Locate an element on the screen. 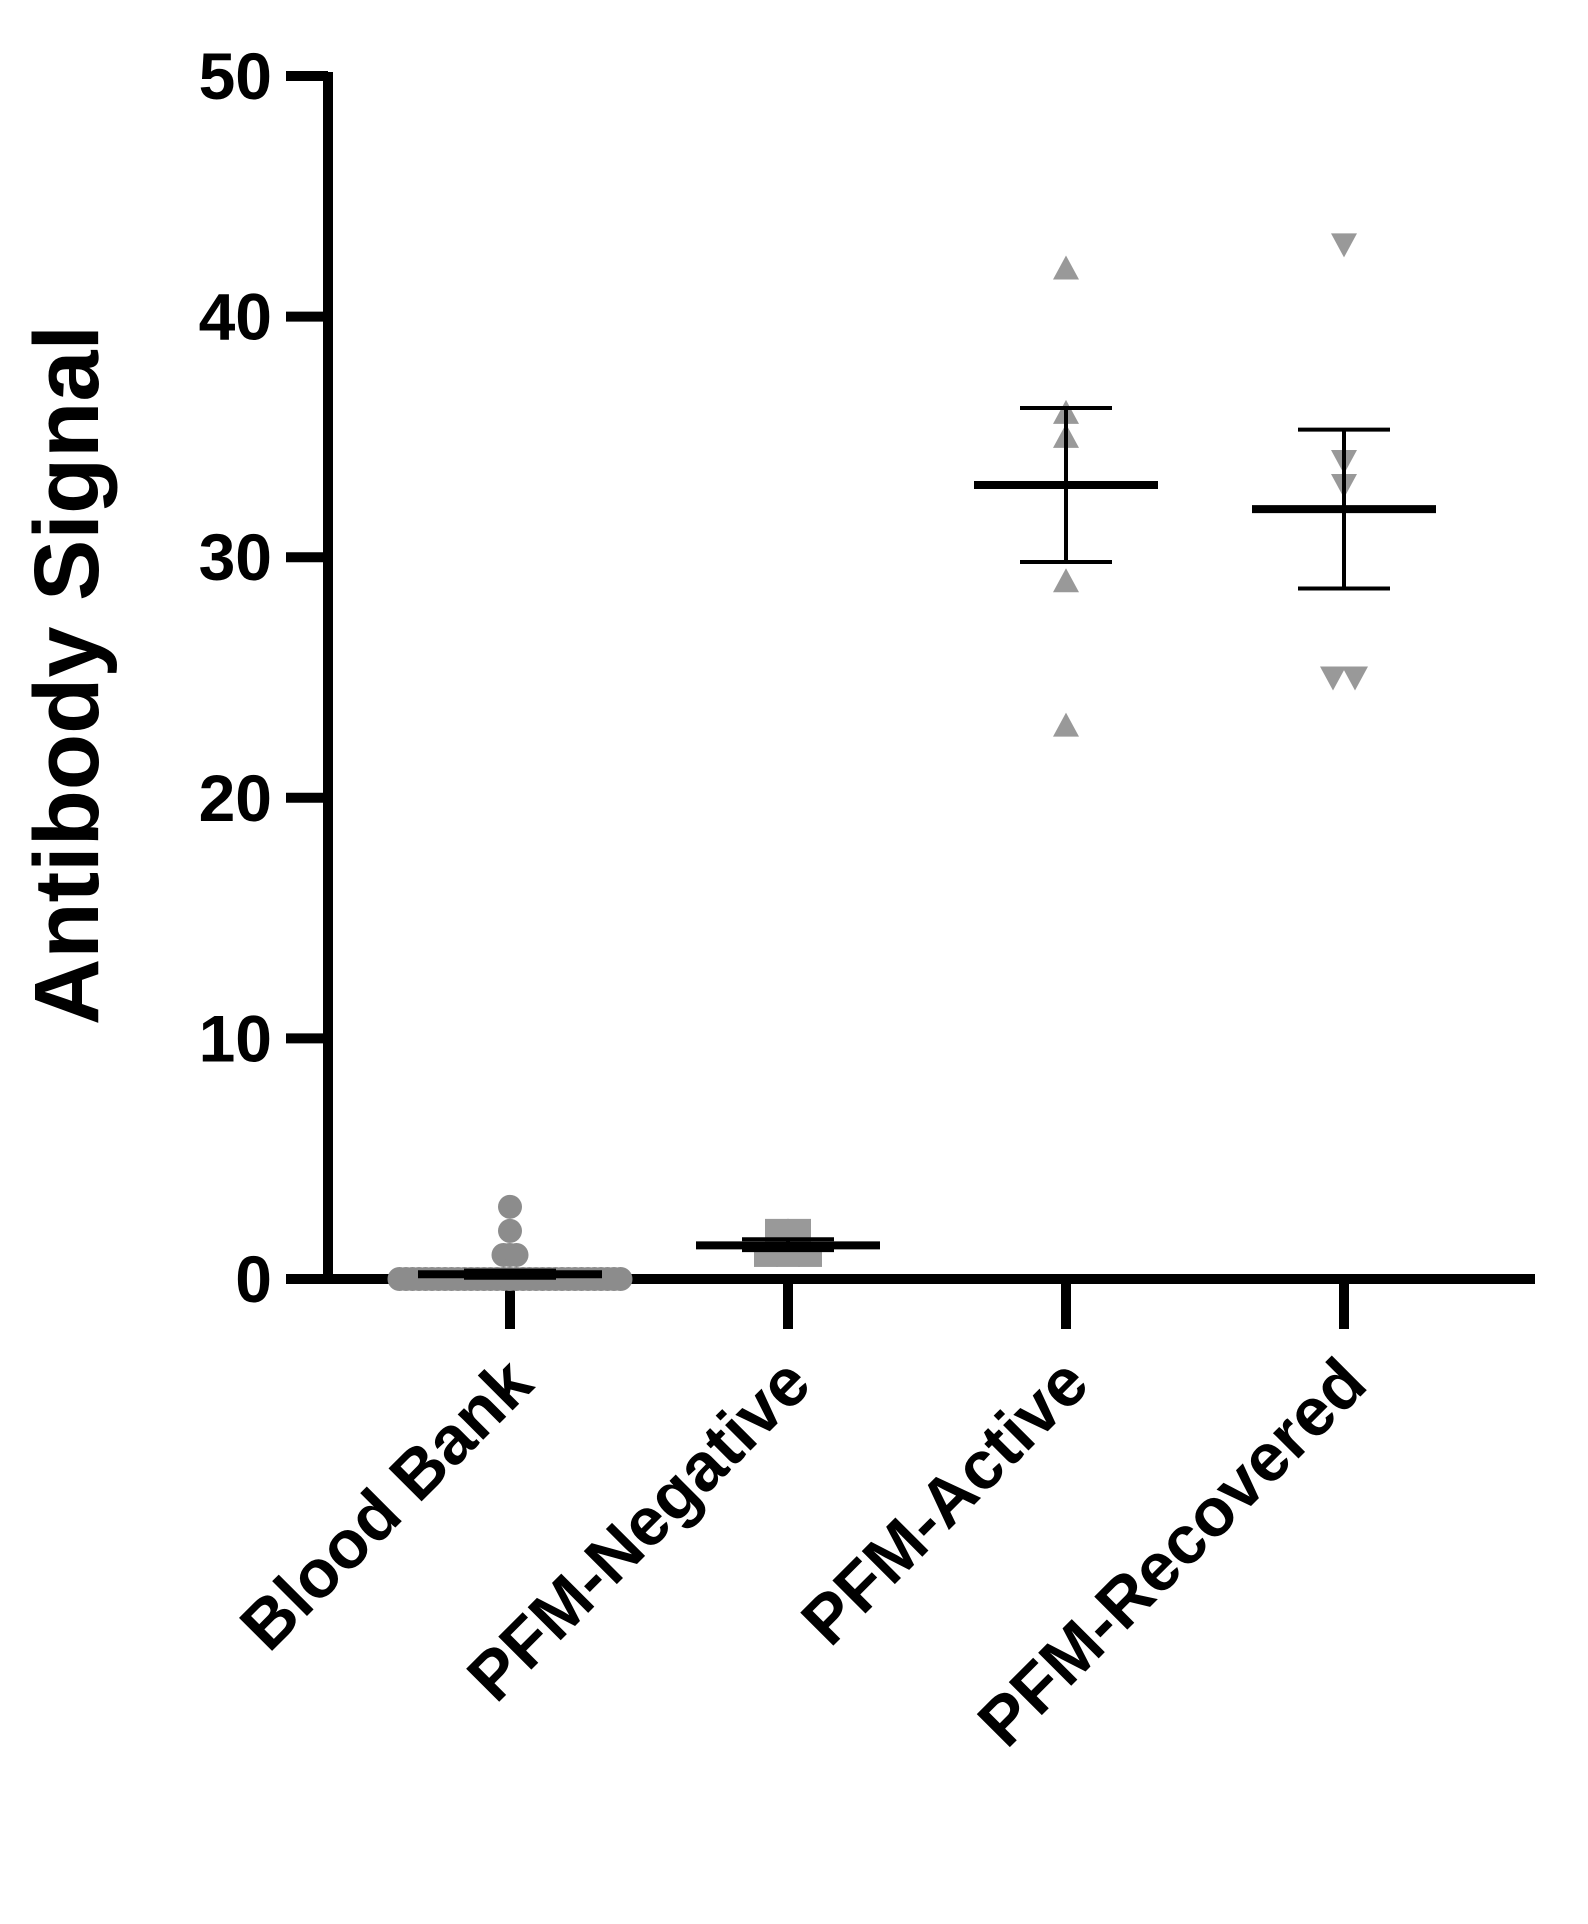 This screenshot has width=1588, height=1924. x-tick-label-3: PFM-Active is located at coordinates (945, 1502).